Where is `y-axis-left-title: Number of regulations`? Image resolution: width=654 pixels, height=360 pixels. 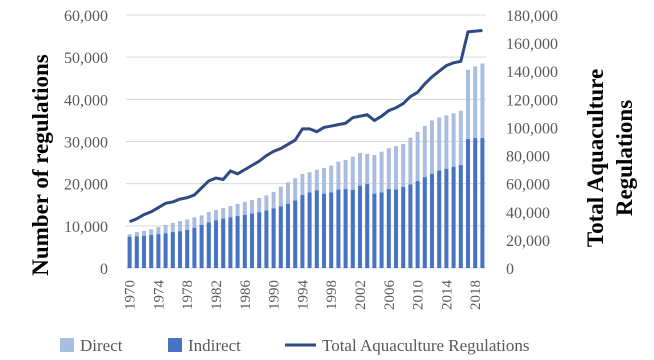
y-axis-left-title: Number of regulations is located at coordinates (40, 165).